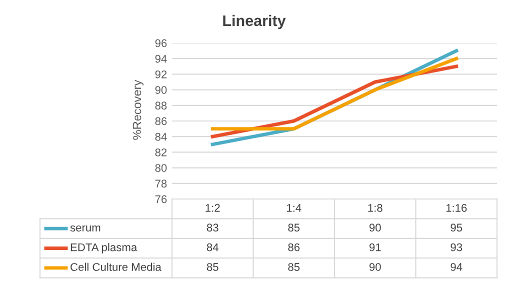 The image size is (508, 289). What do you see at coordinates (213, 208) in the screenshot?
I see `x-tick-label: 1:2` at bounding box center [213, 208].